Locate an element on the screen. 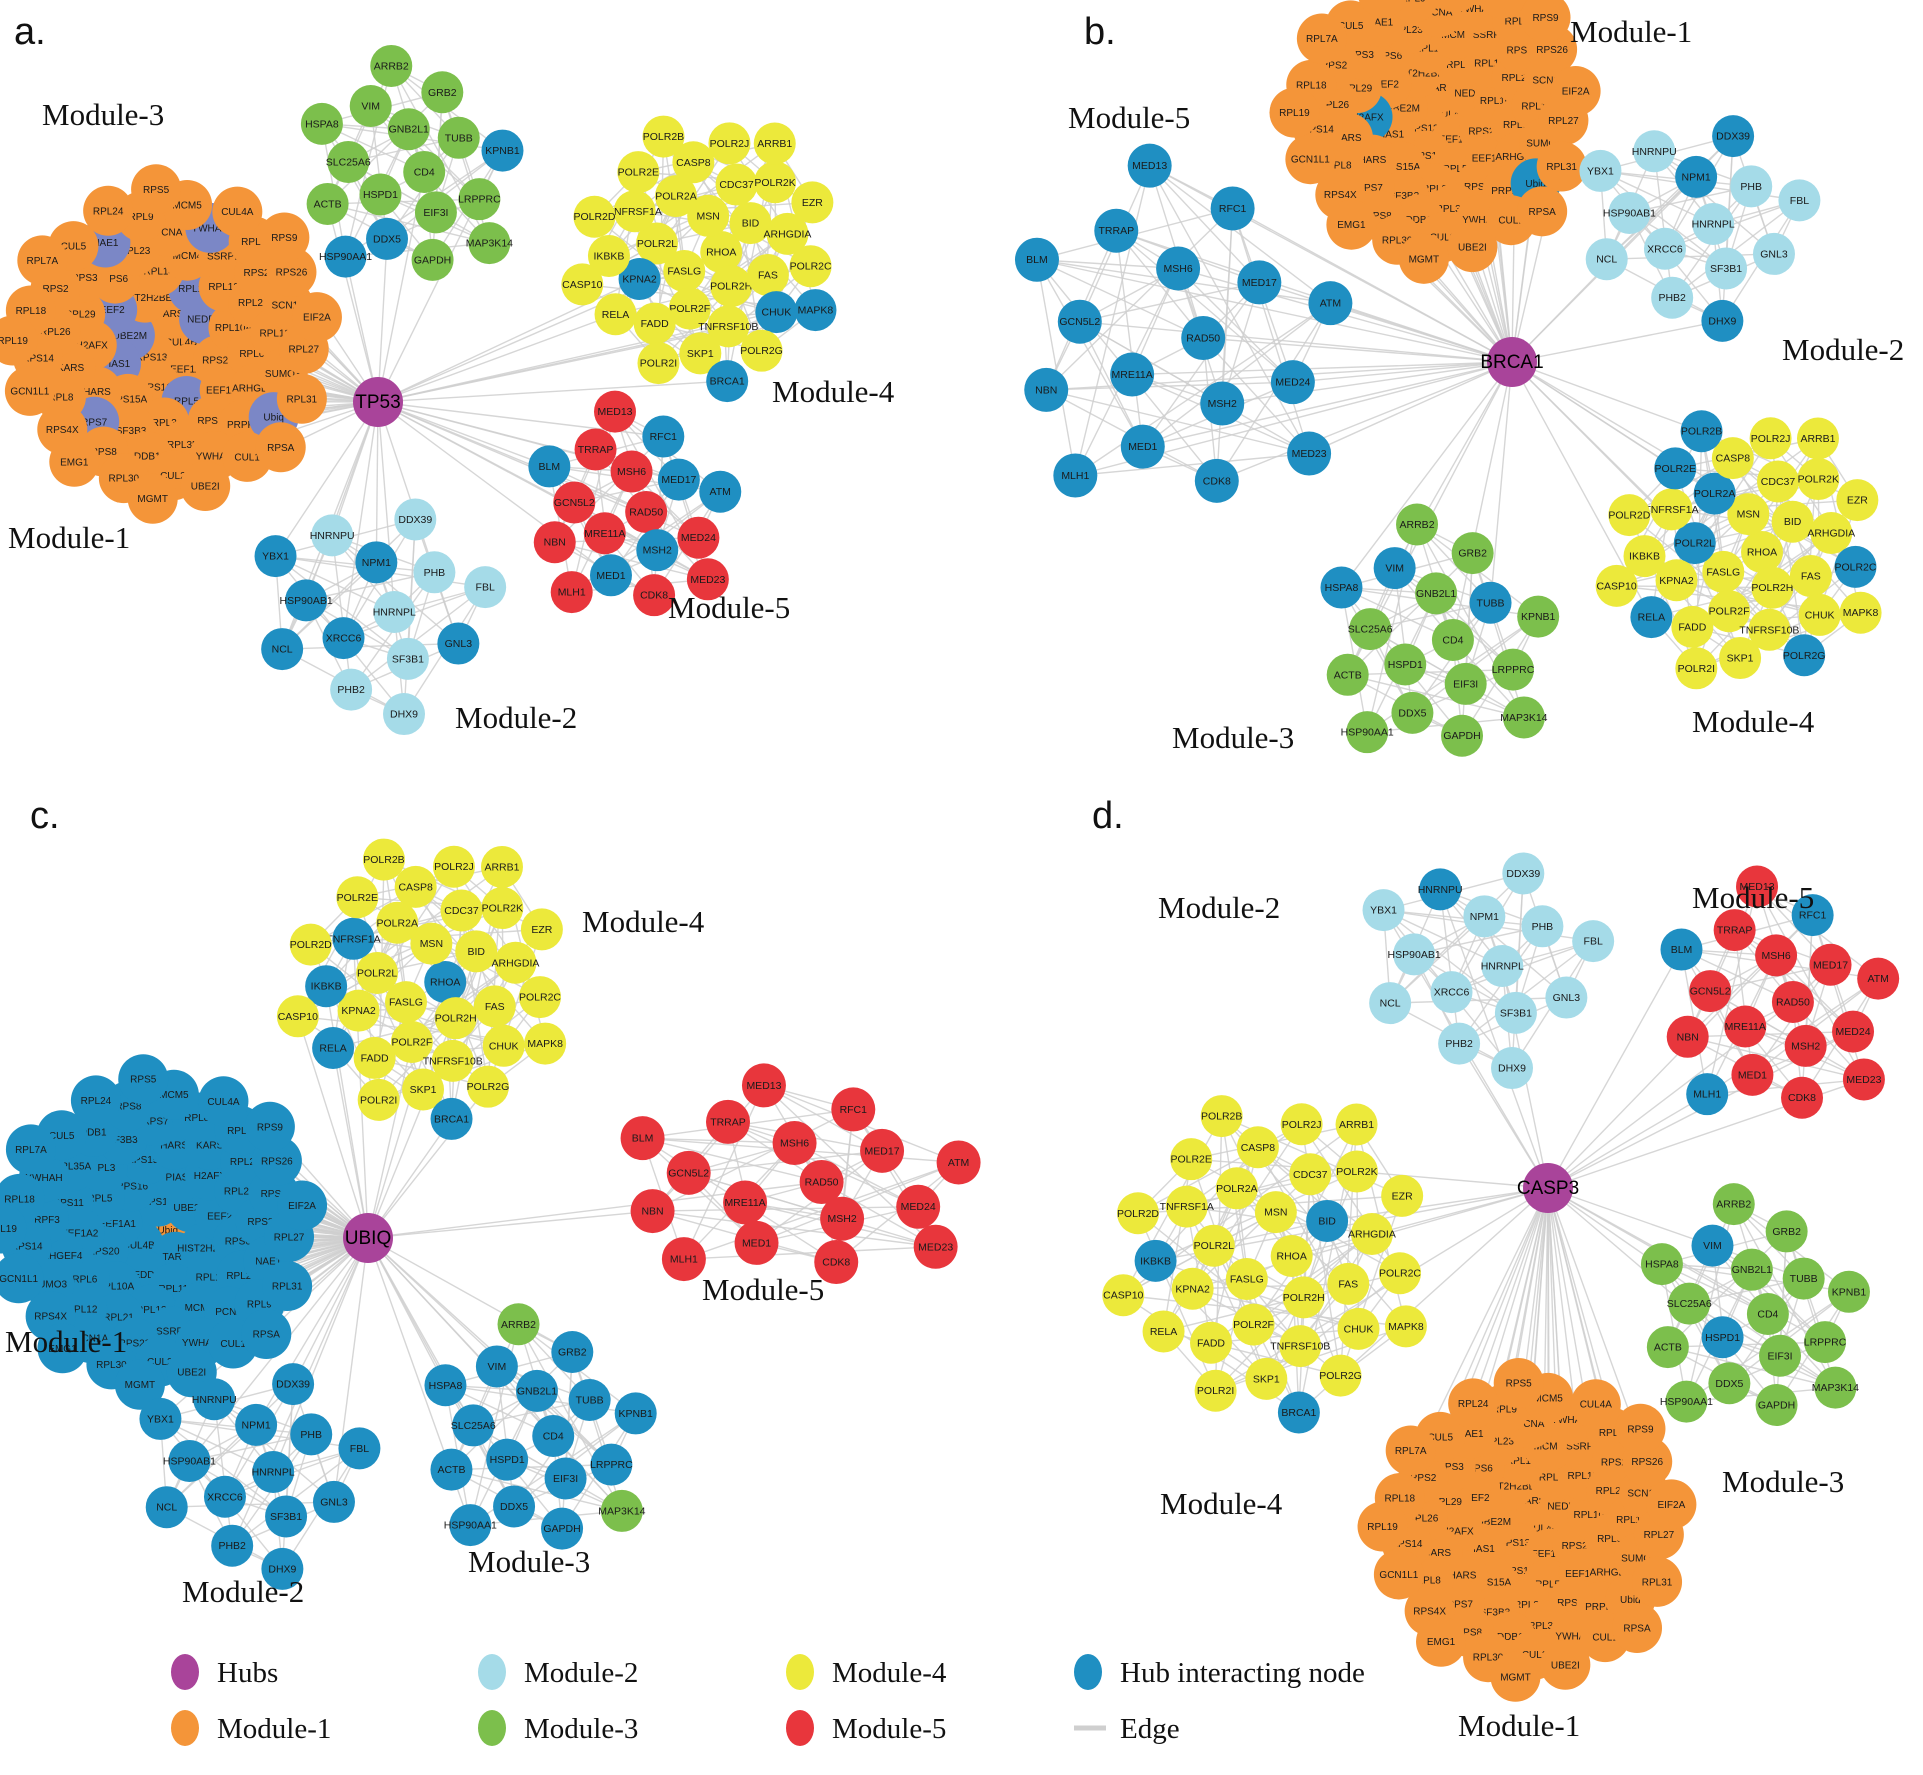  node-EZR: EZR is located at coordinates (541, 929).